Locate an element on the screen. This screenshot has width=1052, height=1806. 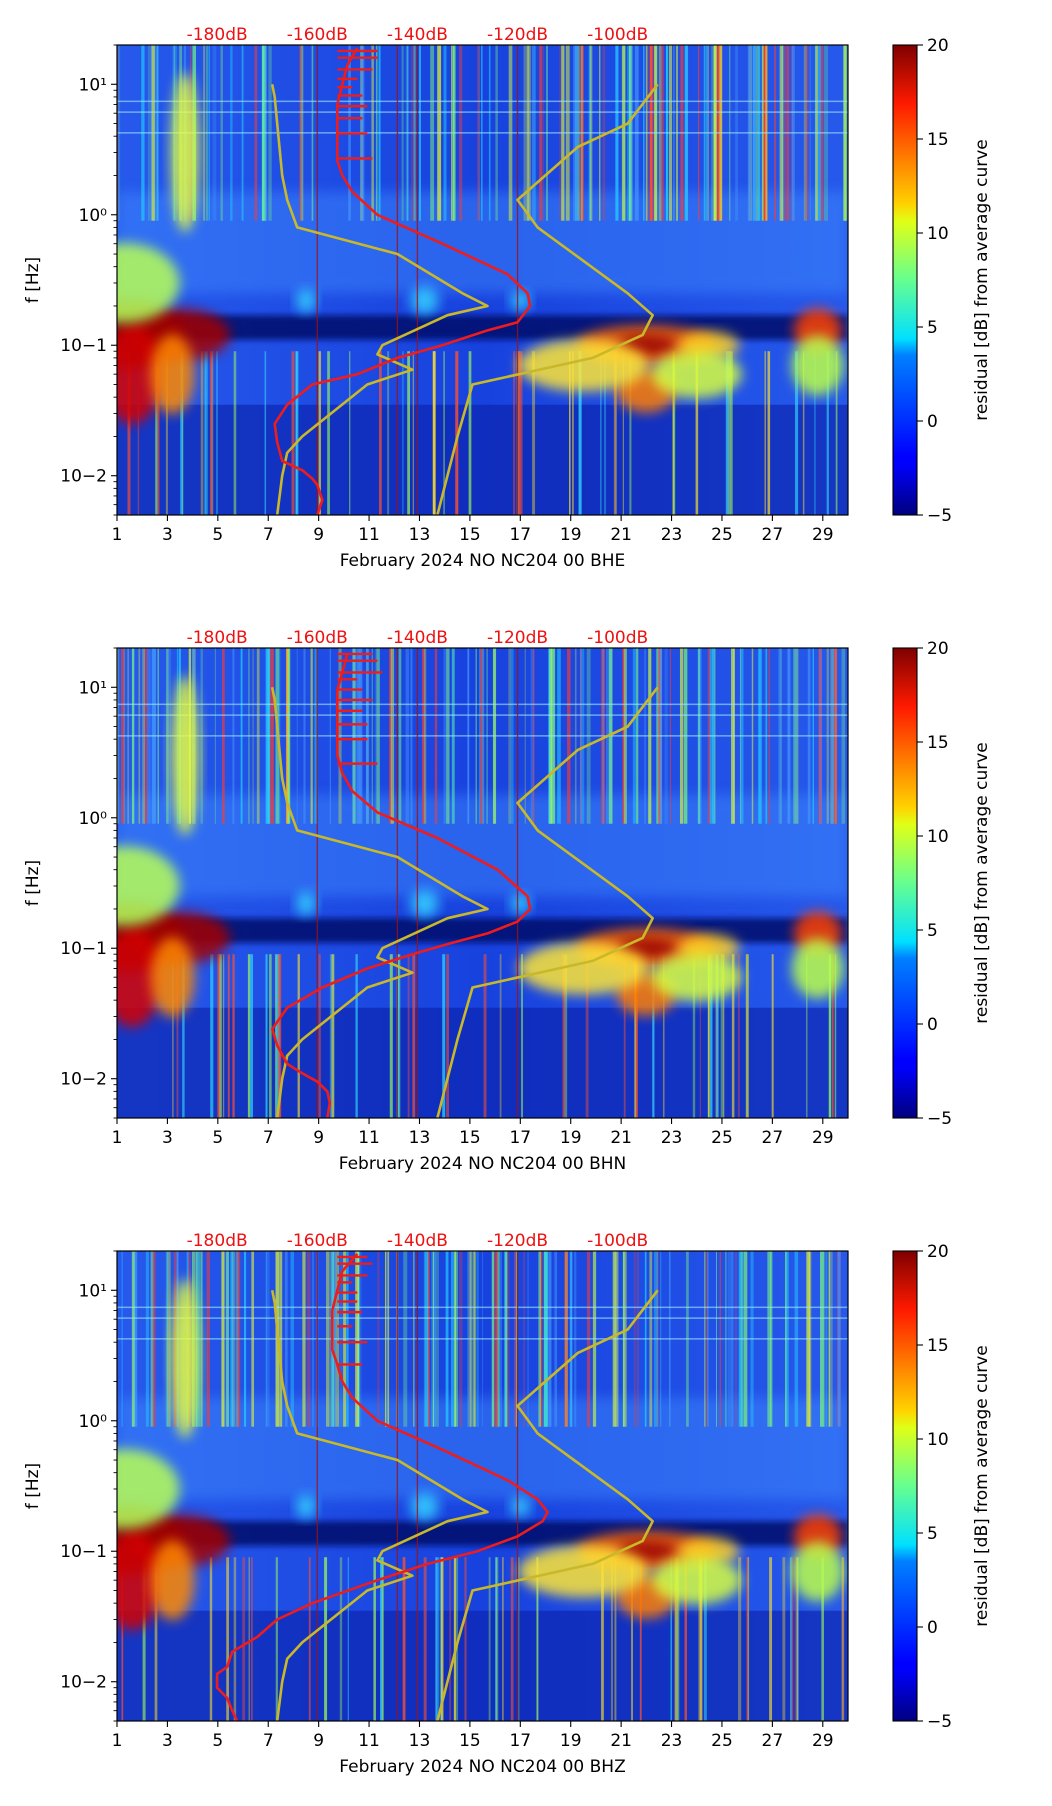
x-axis-label: February 2024 NO NC204 00 BHZ is located at coordinates (482, 1767).